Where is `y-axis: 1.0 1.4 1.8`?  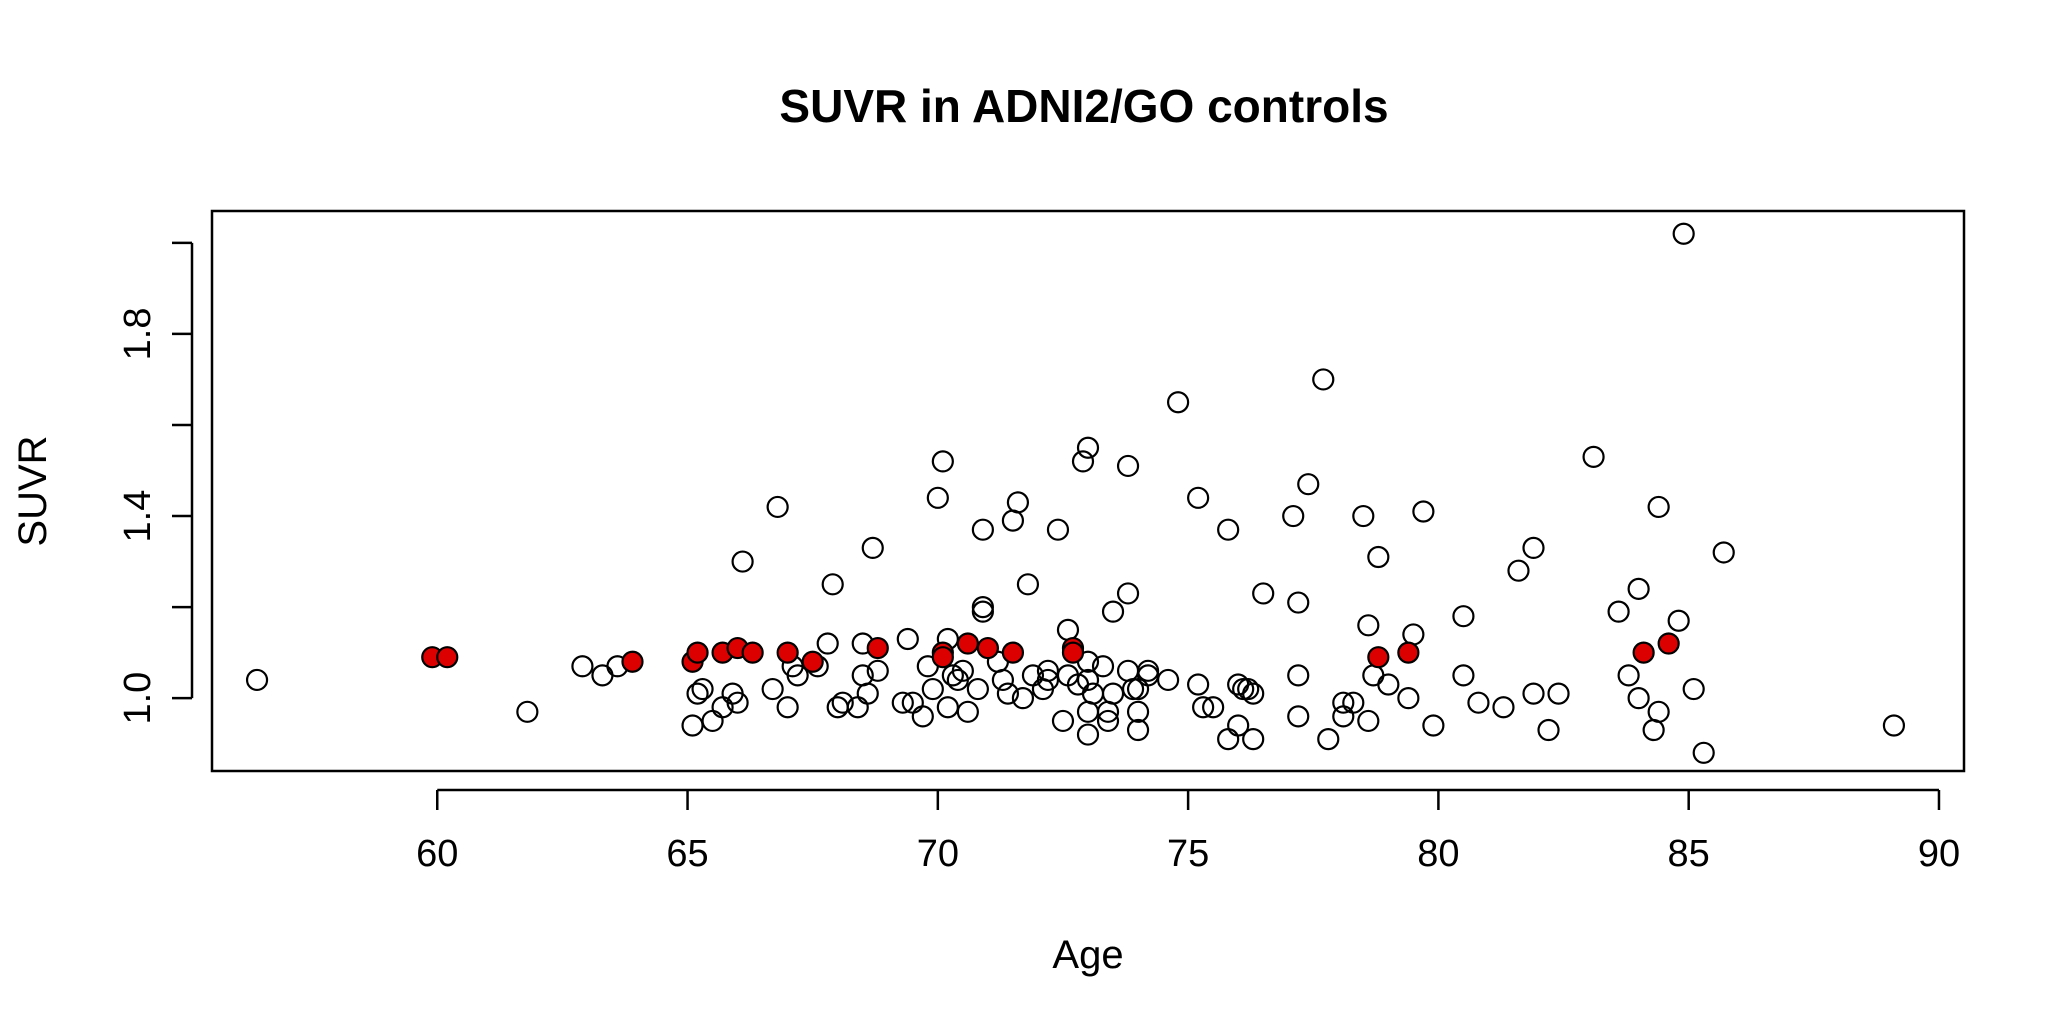 y-axis: 1.0 1.4 1.8 is located at coordinates (155, 483).